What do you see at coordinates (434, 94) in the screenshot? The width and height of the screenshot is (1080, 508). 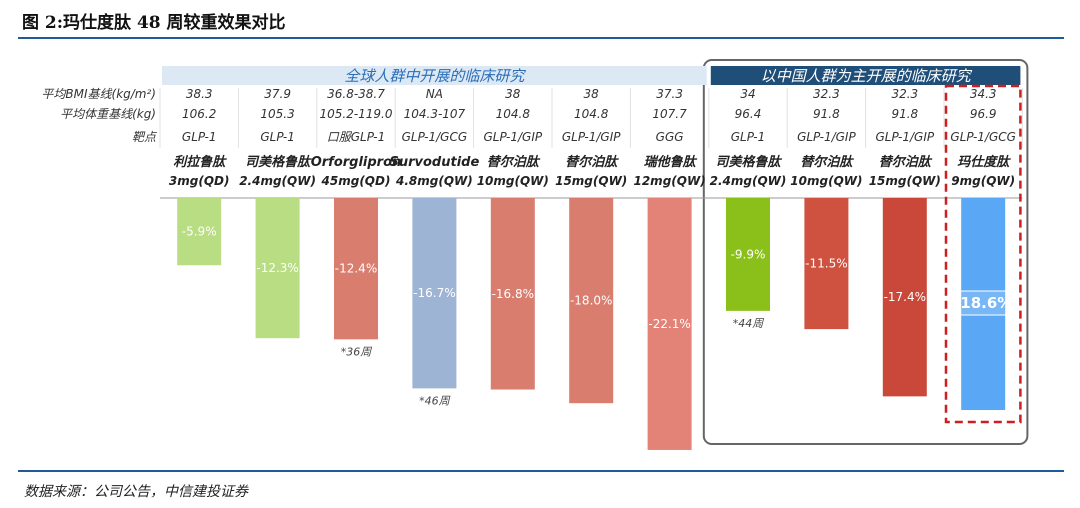 I see `bmi-value: NA` at bounding box center [434, 94].